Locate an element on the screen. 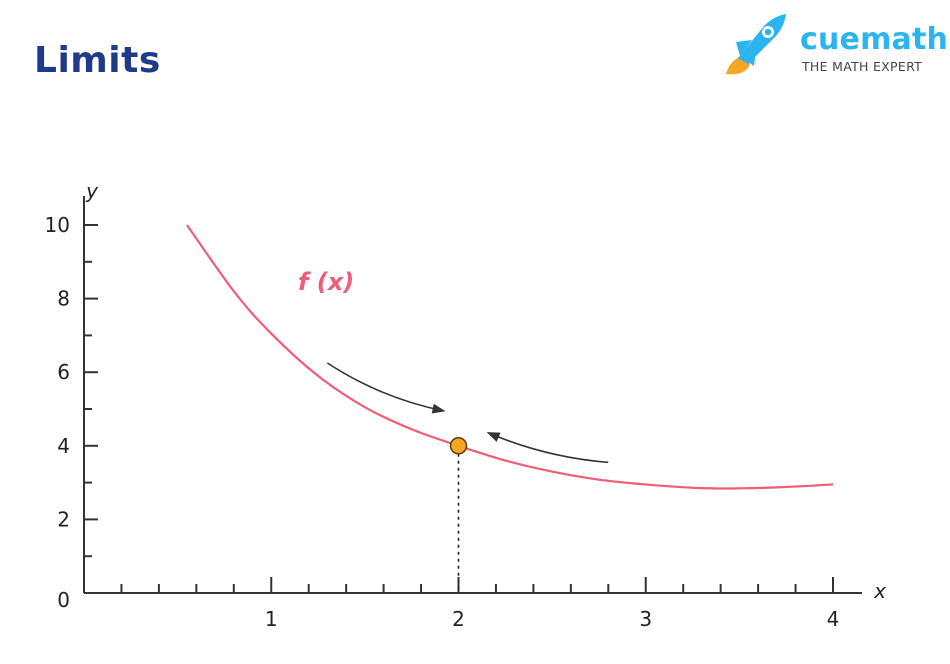 This screenshot has height=664, width=950. y-tick-label: 2 is located at coordinates (63, 519).